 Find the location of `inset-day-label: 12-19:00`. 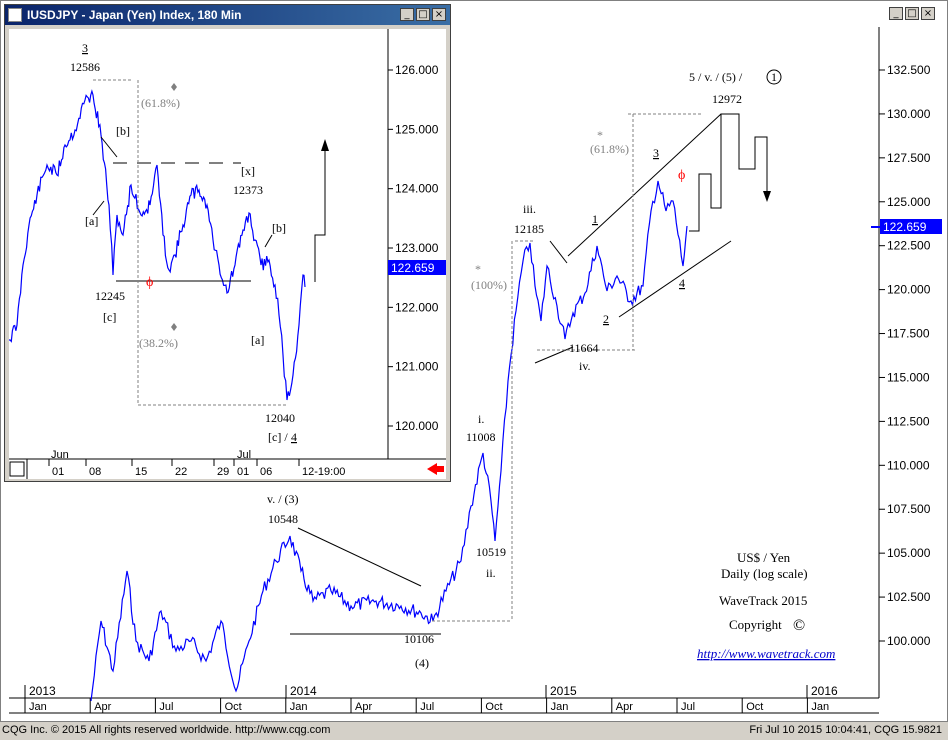

inset-day-label: 12-19:00 is located at coordinates (323, 472).